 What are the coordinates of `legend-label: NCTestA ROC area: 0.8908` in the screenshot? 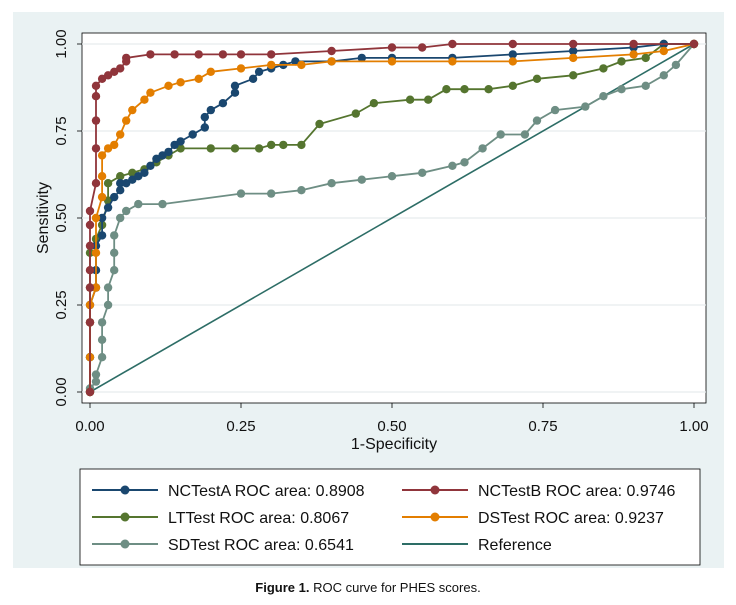 It's located at (266, 491).